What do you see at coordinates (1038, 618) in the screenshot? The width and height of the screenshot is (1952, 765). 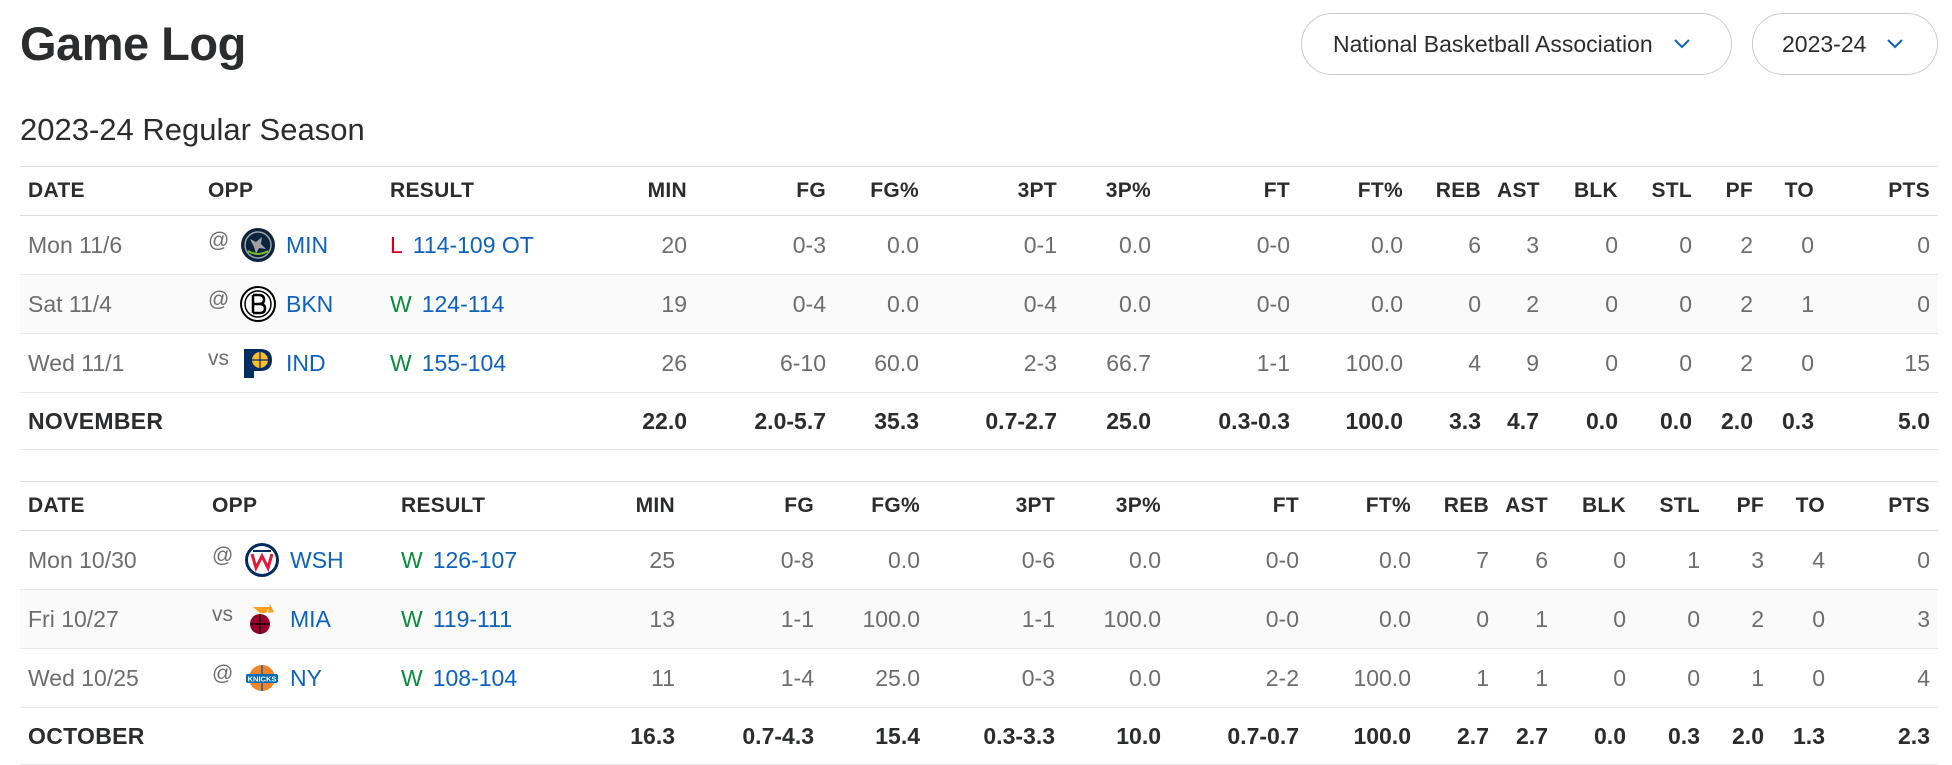 I see `stat-tpt: 1-1` at bounding box center [1038, 618].